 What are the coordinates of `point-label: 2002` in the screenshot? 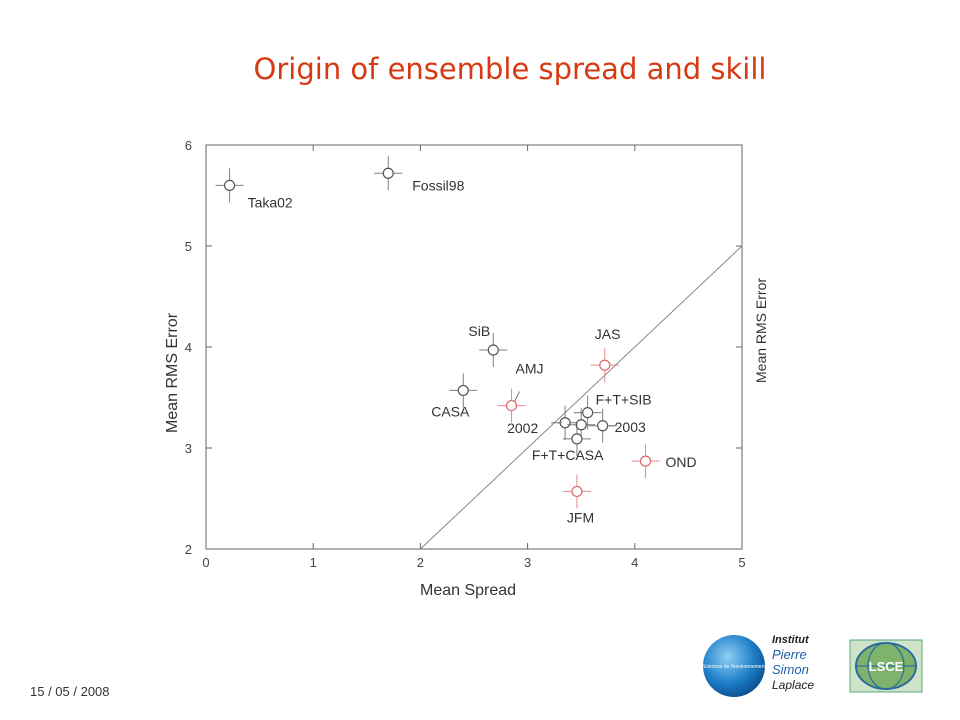 It's located at (522, 428).